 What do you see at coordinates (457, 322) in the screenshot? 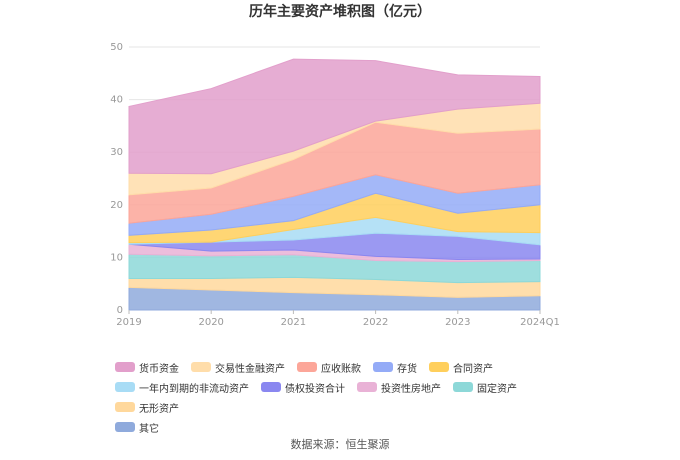
I see `x-tick-label: 2023` at bounding box center [457, 322].